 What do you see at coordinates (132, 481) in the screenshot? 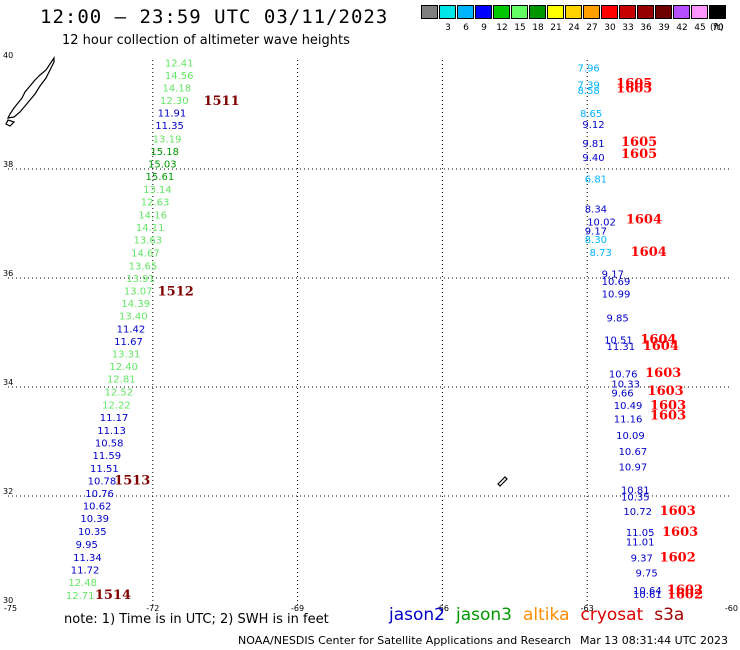
I see `pass-number-label: 1513` at bounding box center [132, 481].